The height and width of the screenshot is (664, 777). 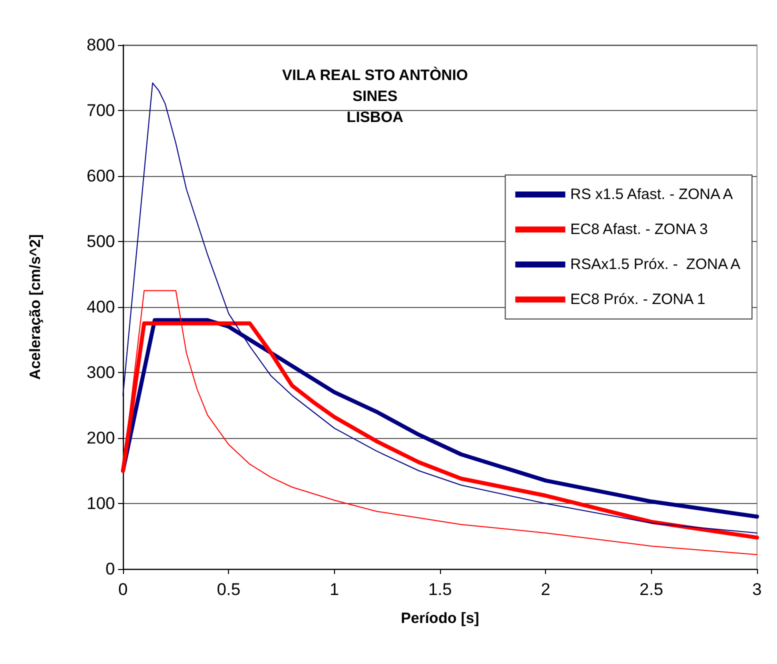 What do you see at coordinates (100, 372) in the screenshot?
I see `y-tick-label: 300` at bounding box center [100, 372].